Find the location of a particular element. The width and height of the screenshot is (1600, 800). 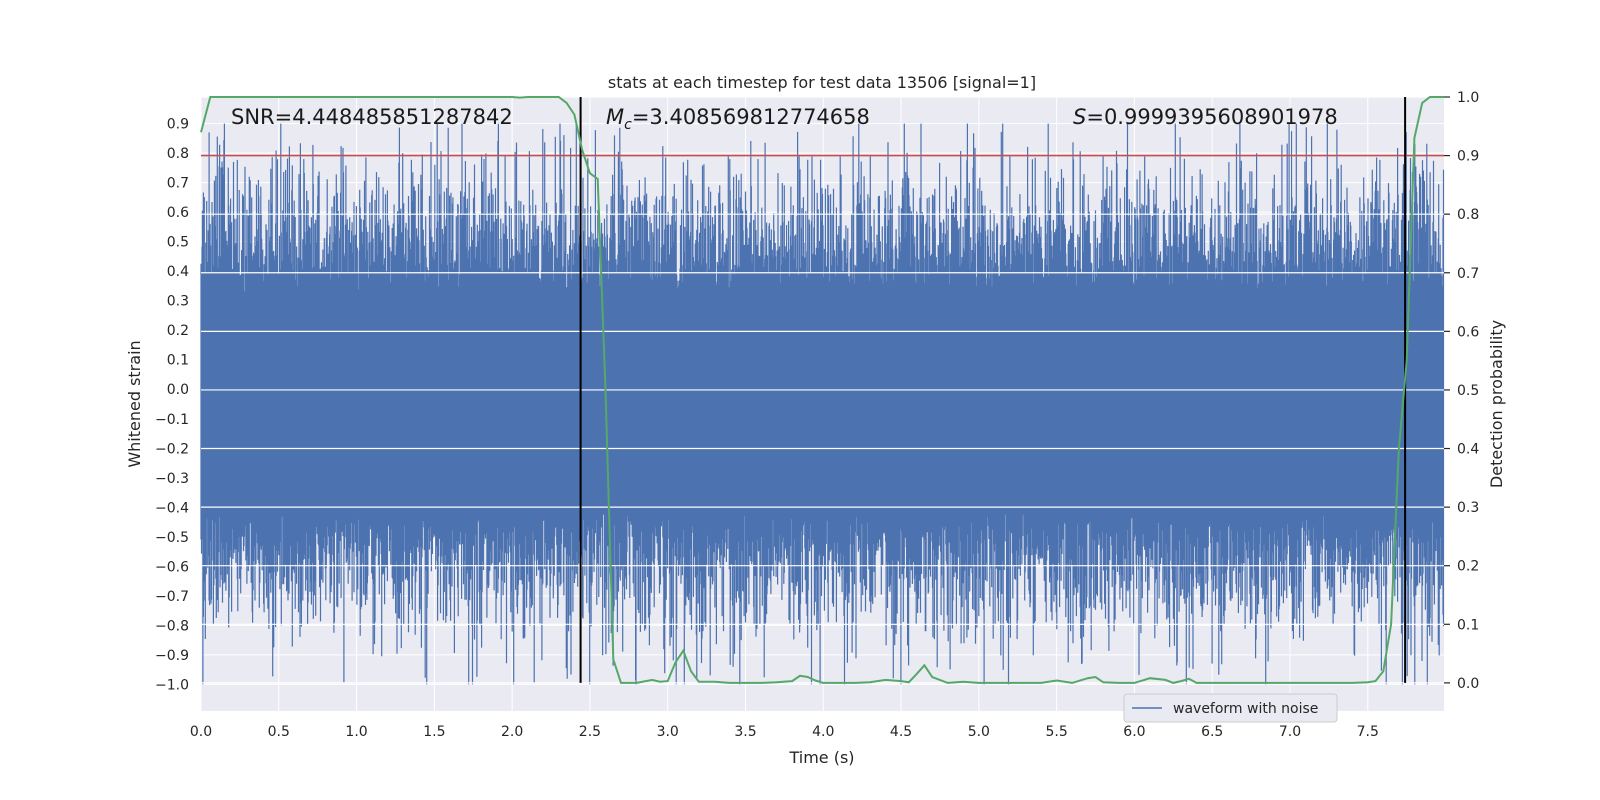

left-y-tick-label: −0.9 is located at coordinates (172, 656).